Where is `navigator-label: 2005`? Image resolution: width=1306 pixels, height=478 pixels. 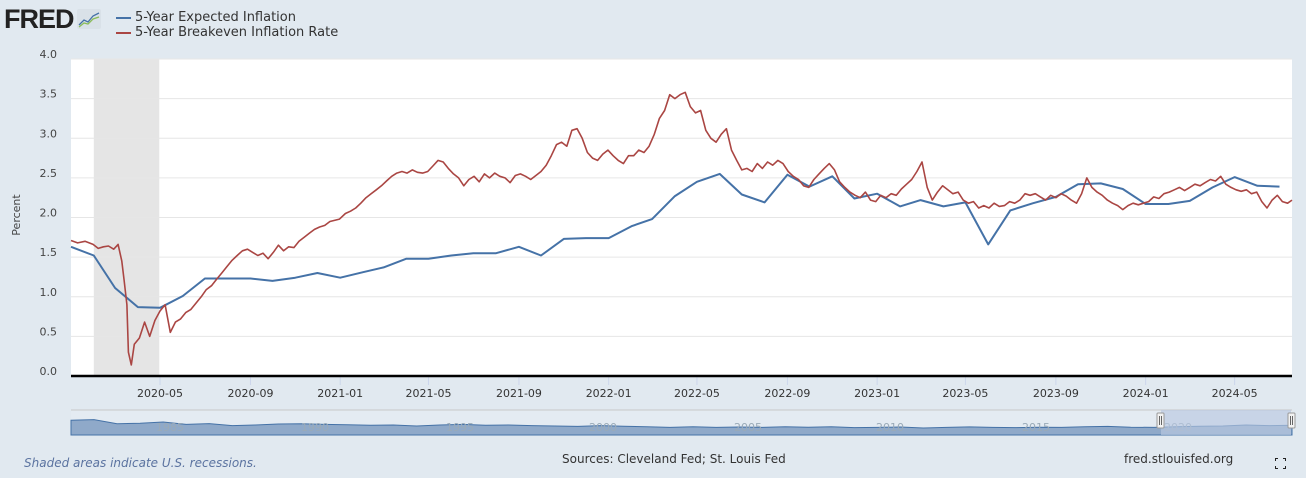 navigator-label: 2005 is located at coordinates (748, 427).